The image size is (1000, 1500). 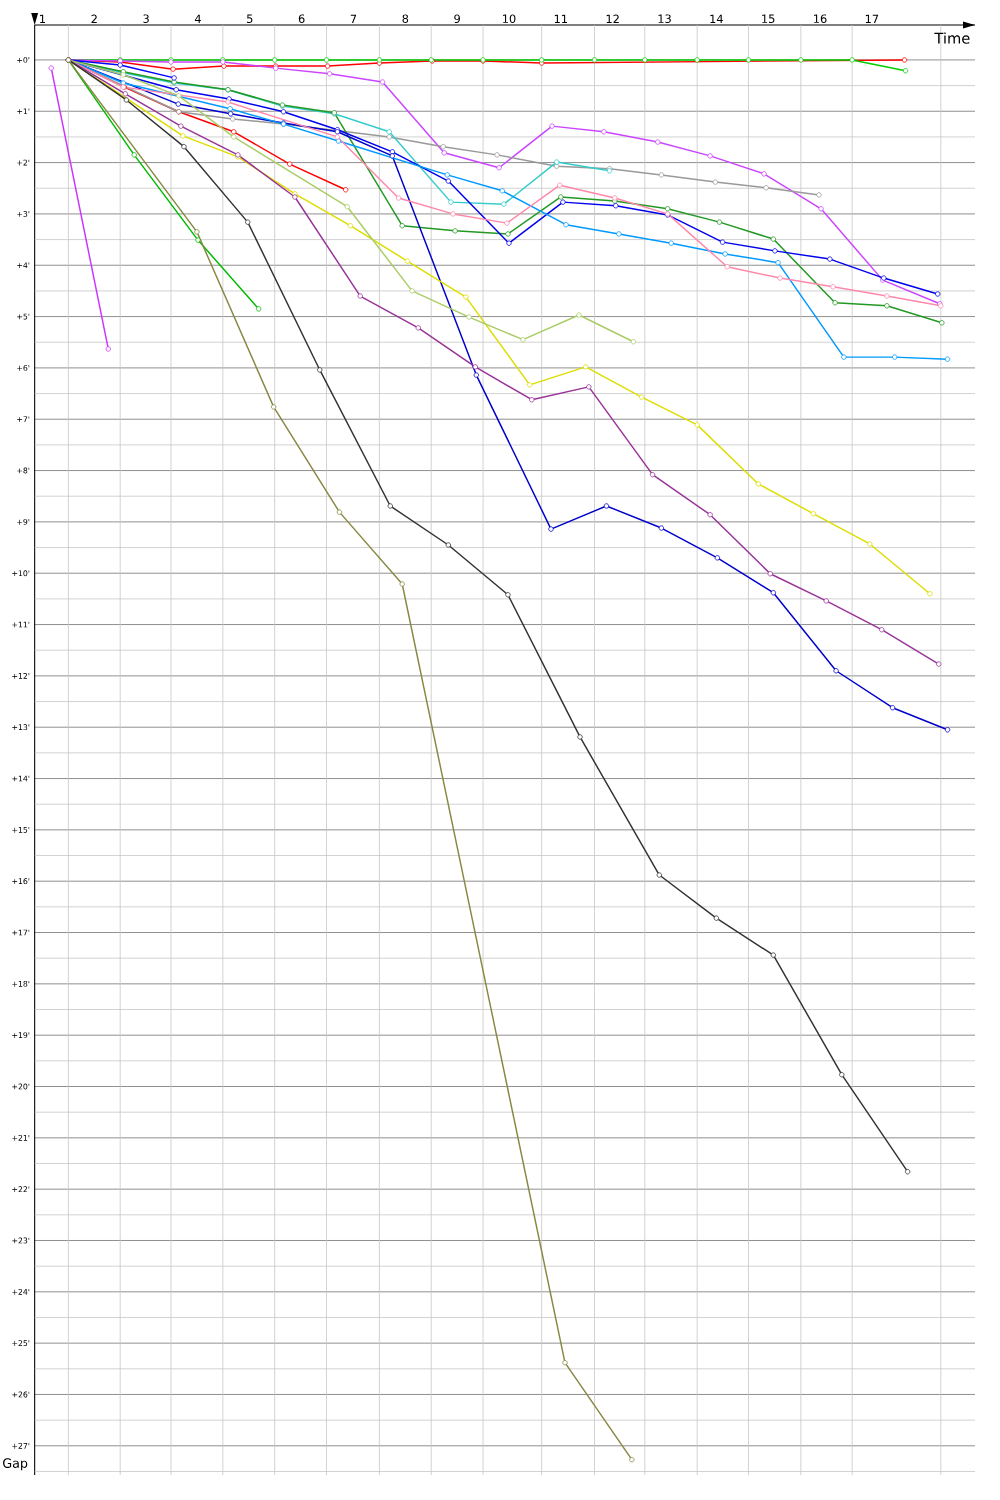 What do you see at coordinates (353, 18) in the screenshot?
I see `x-tick-label: 7` at bounding box center [353, 18].